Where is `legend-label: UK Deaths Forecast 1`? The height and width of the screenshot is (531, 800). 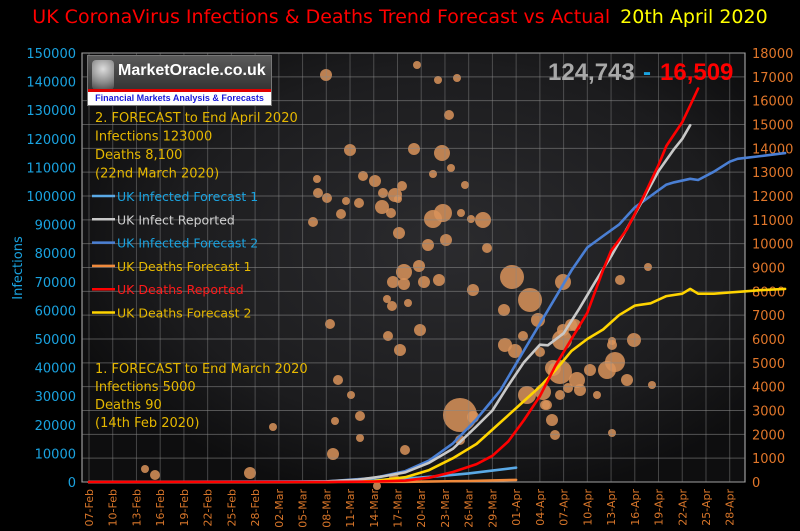
legend-label: UK Deaths Forecast 1 is located at coordinates (184, 266).